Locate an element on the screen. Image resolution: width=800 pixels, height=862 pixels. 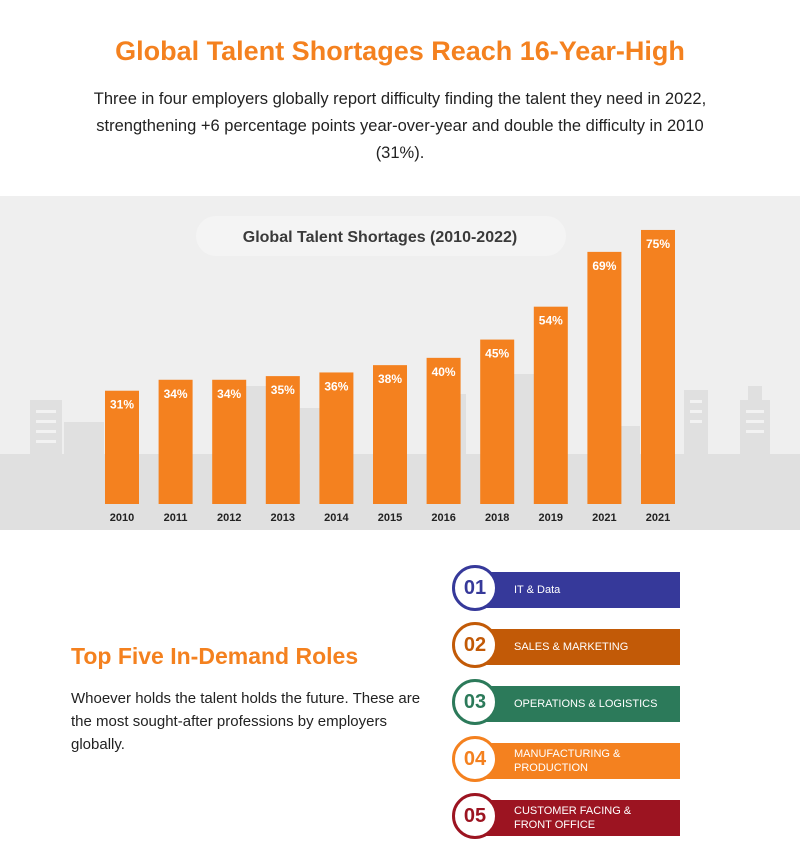
role-label: SALES & MARKETING is located at coordinates (571, 647).